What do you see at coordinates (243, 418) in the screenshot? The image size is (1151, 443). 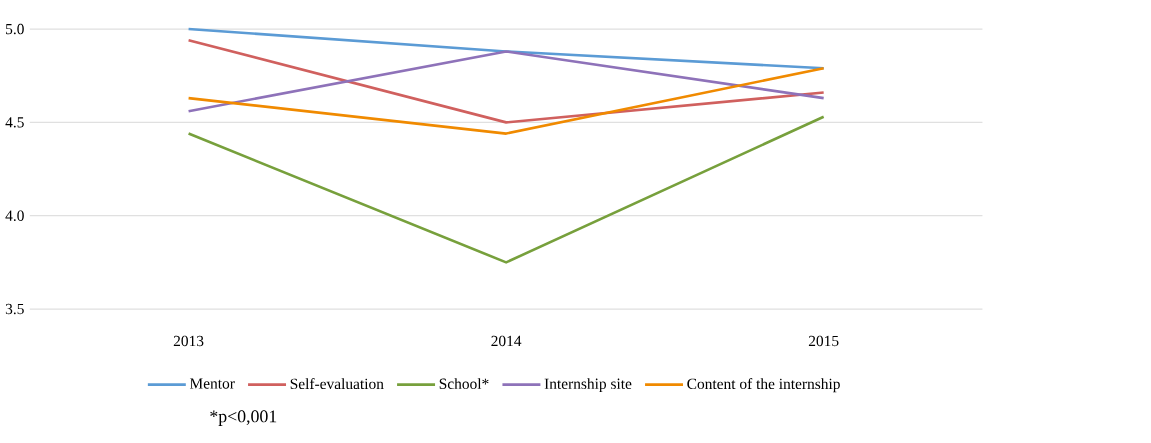 I see `text: *p<0,001` at bounding box center [243, 418].